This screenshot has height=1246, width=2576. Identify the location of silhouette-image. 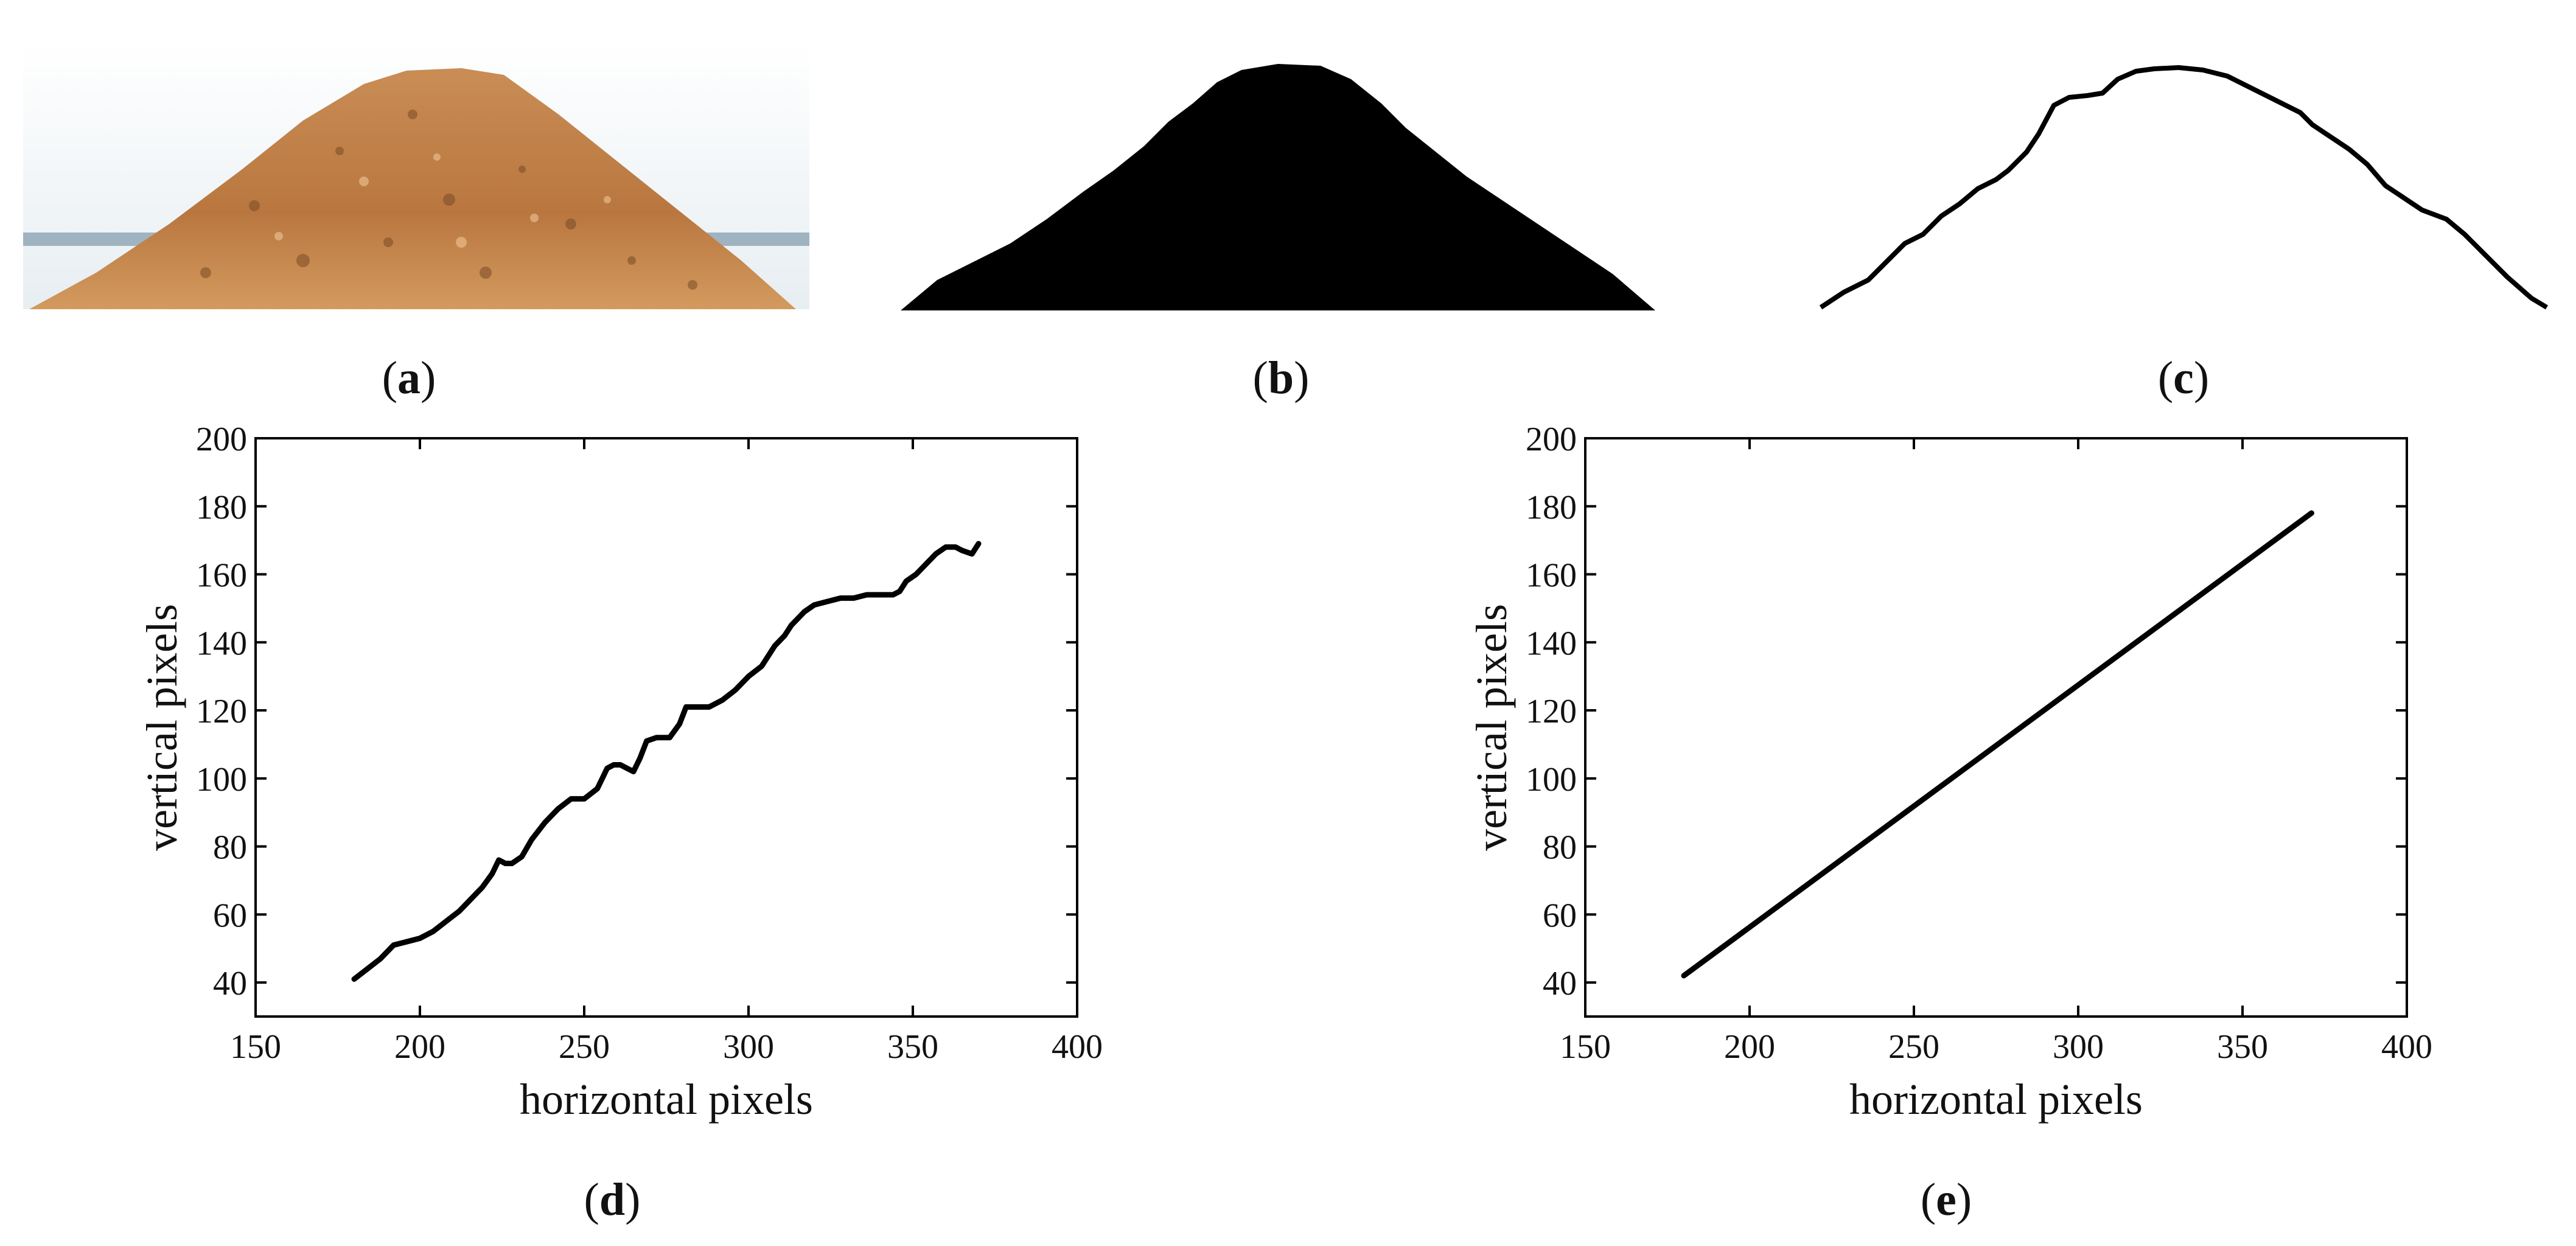
(1278, 187).